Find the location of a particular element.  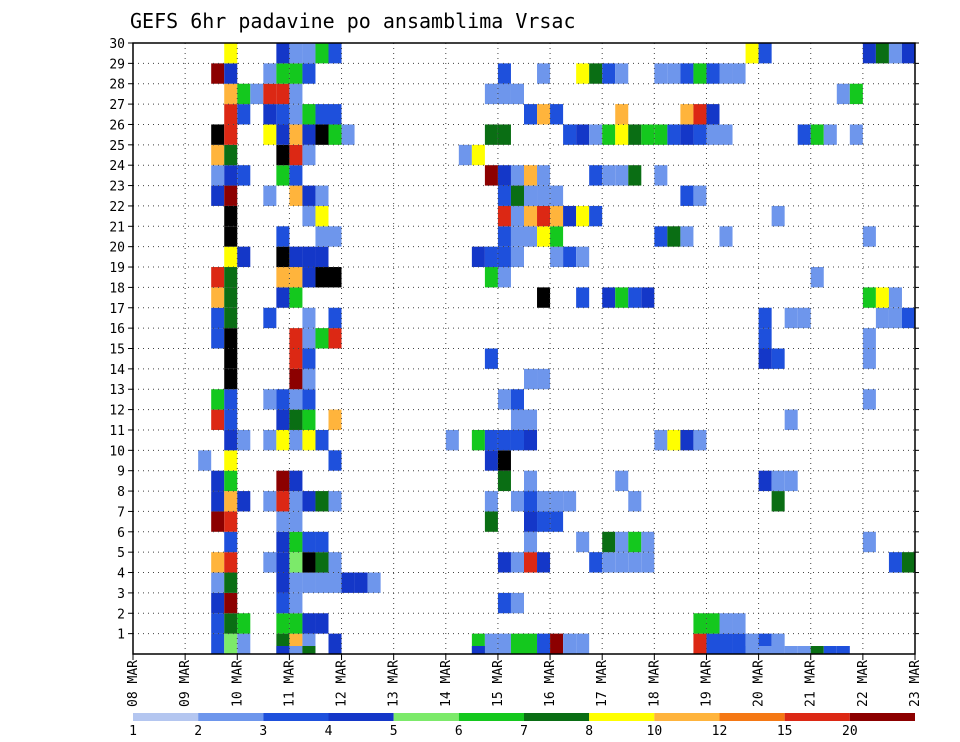

colorbar-label: 5 is located at coordinates (394, 731).